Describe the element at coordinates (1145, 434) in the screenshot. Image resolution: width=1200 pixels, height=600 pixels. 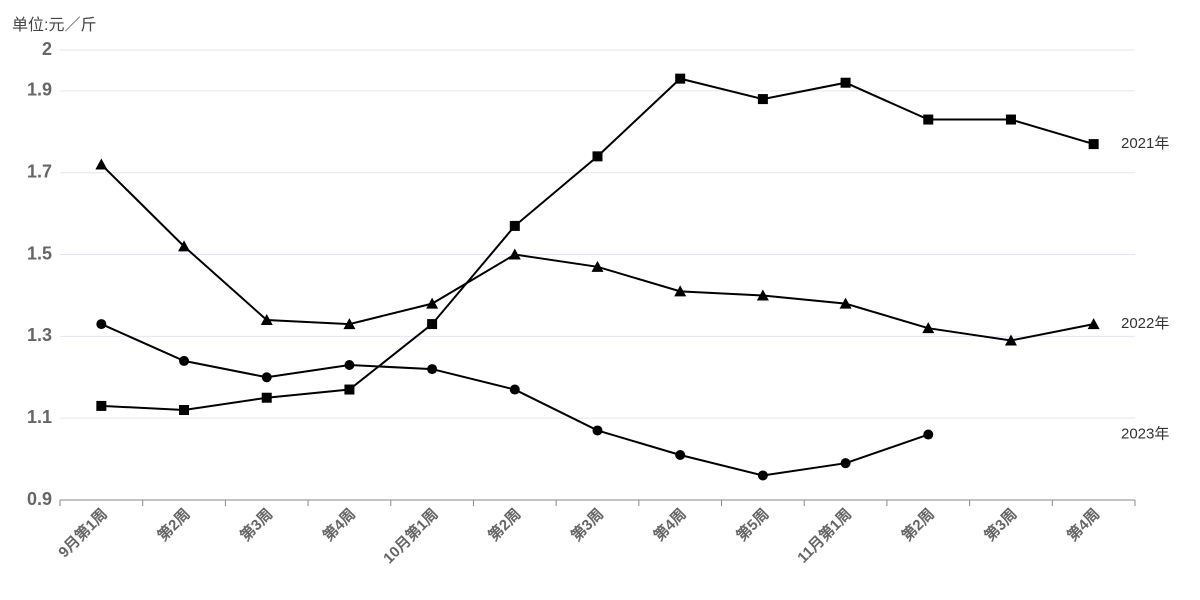
I see `series-label: 2023年` at that location.